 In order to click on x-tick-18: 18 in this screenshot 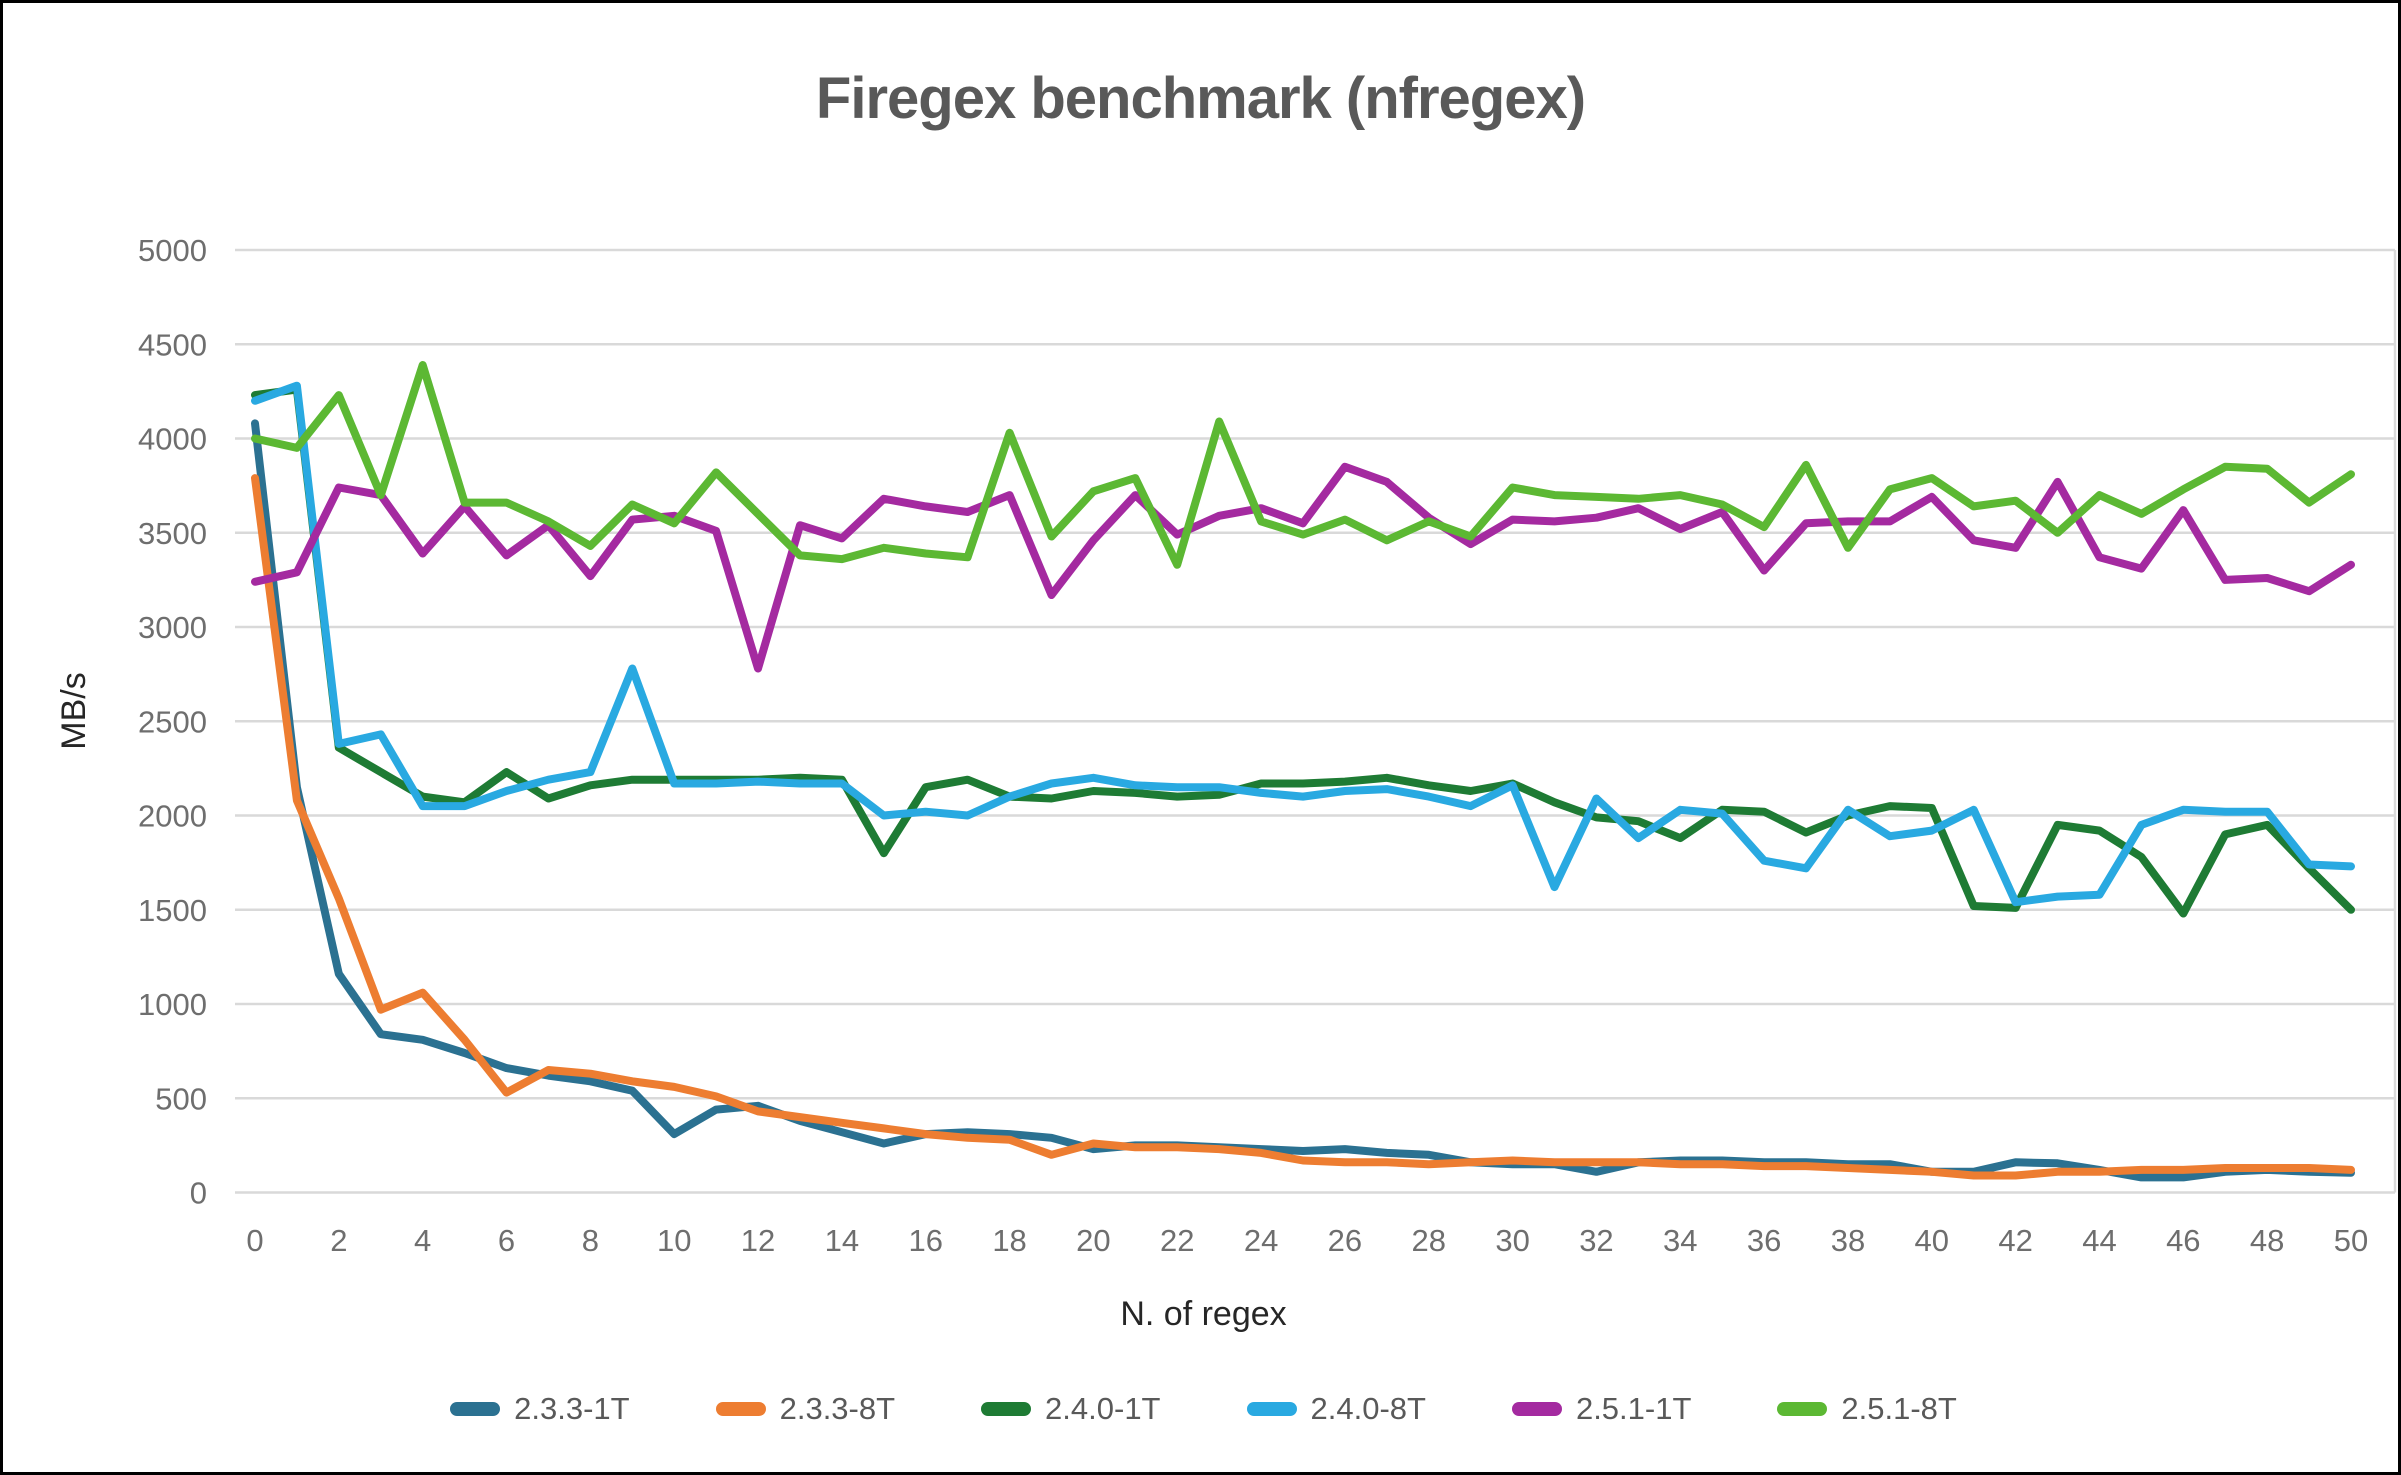, I will do `click(1009, 1240)`.